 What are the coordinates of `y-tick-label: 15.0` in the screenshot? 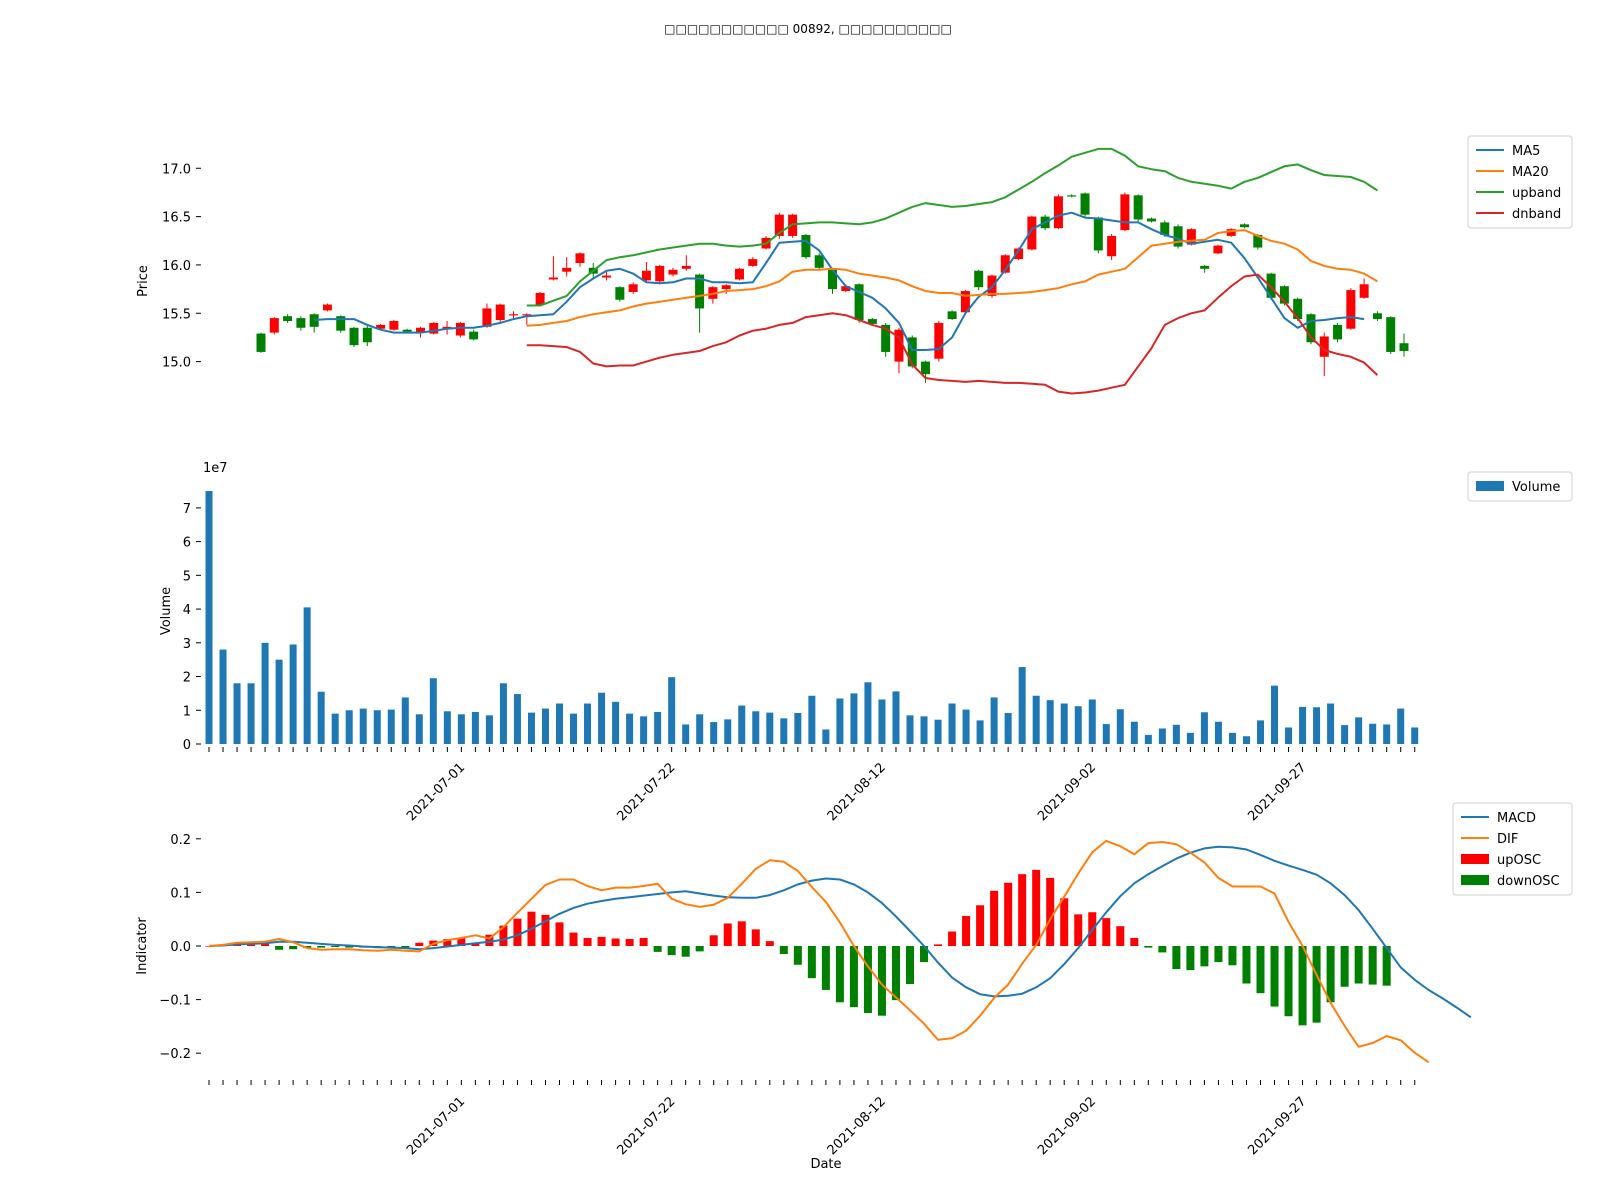 It's located at (176, 363).